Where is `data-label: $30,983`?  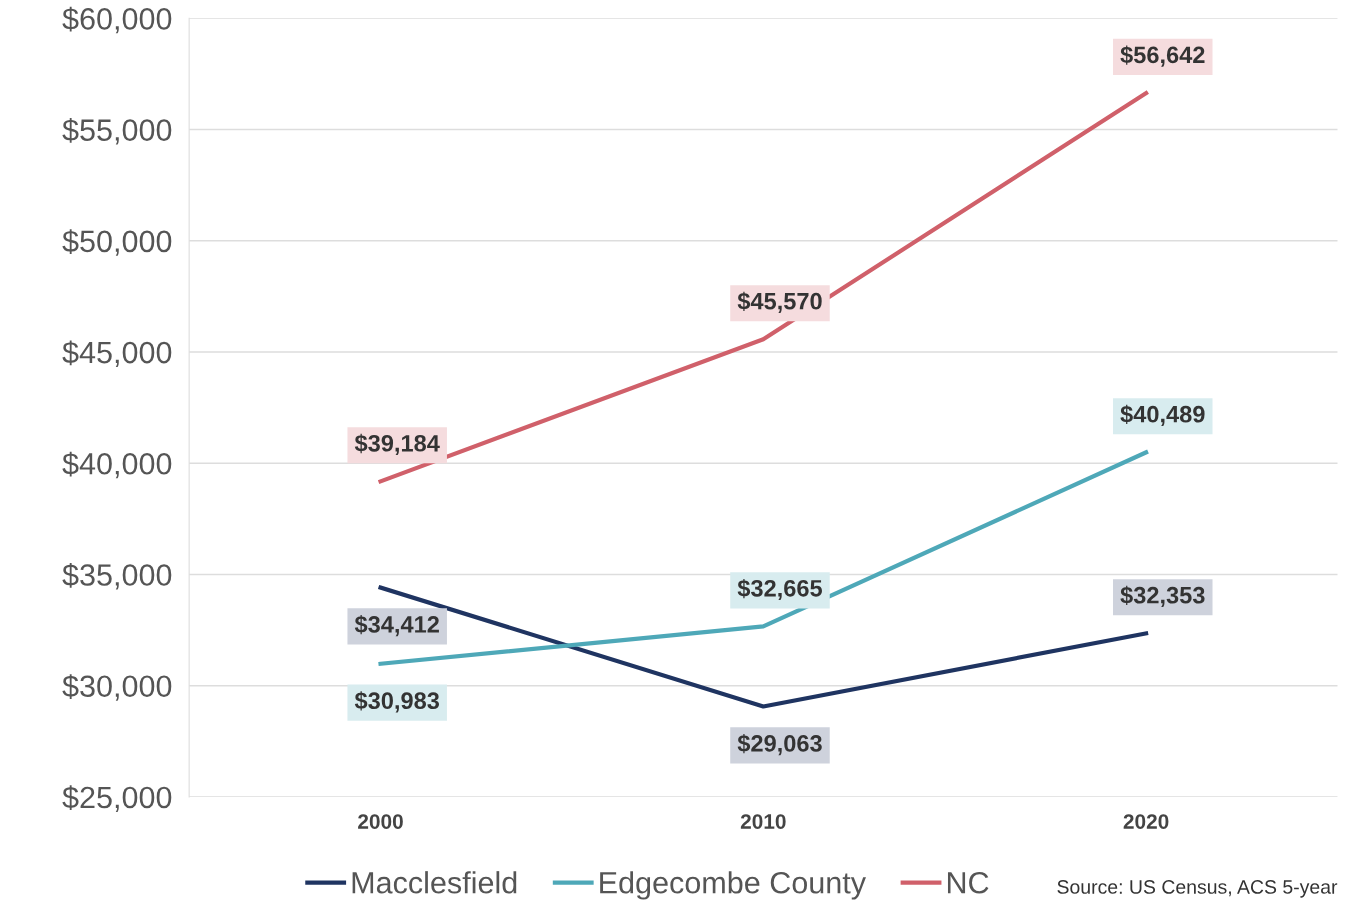 data-label: $30,983 is located at coordinates (397, 702).